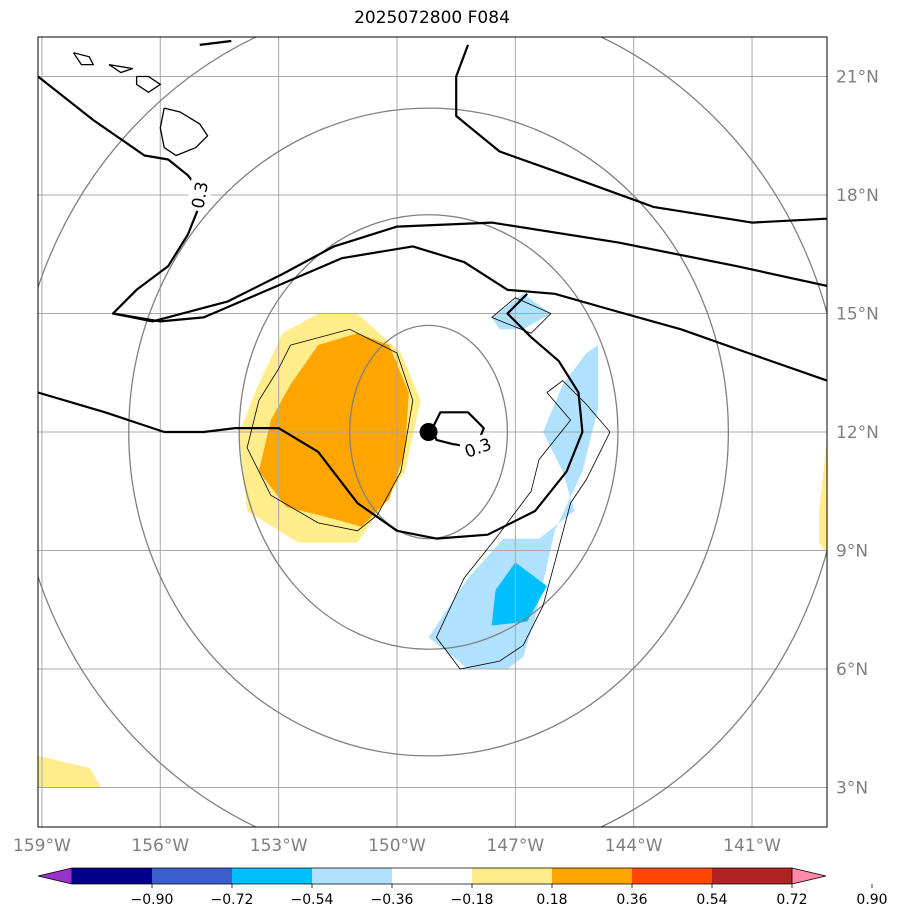  I want to click on y-tick-label: 12°N, so click(857, 433).